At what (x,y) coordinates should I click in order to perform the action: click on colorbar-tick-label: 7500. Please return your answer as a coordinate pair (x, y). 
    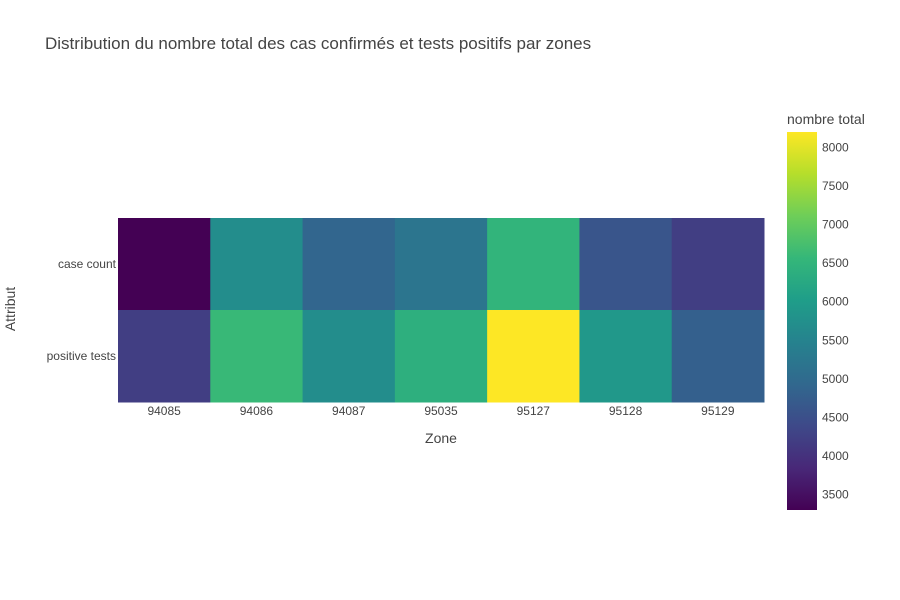
    Looking at the image, I should click on (835, 186).